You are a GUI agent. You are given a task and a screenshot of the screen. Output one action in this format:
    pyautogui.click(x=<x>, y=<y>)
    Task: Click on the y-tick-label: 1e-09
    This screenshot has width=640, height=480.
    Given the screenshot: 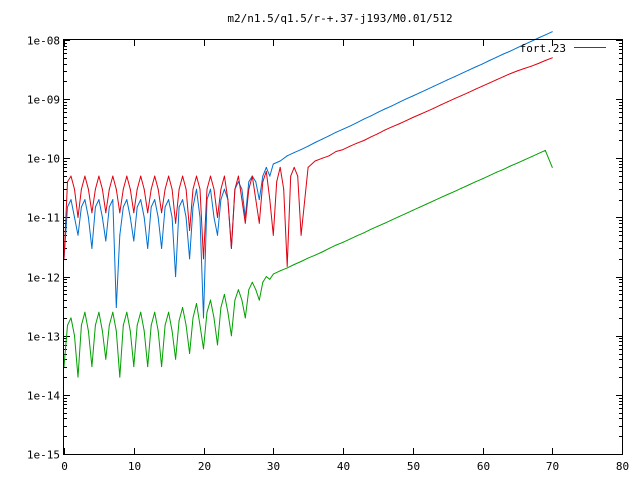 What is the action you would take?
    pyautogui.click(x=43, y=100)
    